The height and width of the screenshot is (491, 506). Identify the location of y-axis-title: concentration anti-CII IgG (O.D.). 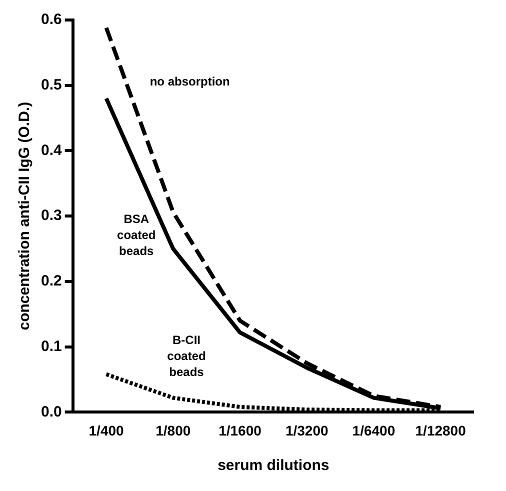
(25, 216).